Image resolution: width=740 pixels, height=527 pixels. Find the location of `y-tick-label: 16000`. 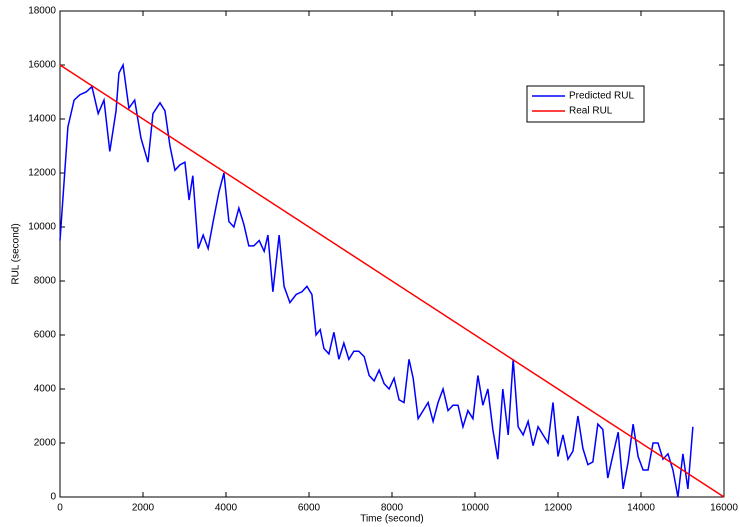

y-tick-label: 16000 is located at coordinates (42, 65).